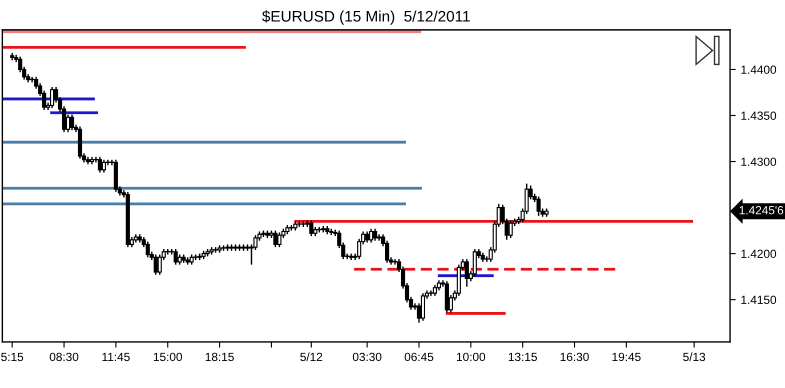 This screenshot has height=388, width=785. Describe the element at coordinates (758, 254) in the screenshot. I see `y-tick-label: 1.4200` at that location.